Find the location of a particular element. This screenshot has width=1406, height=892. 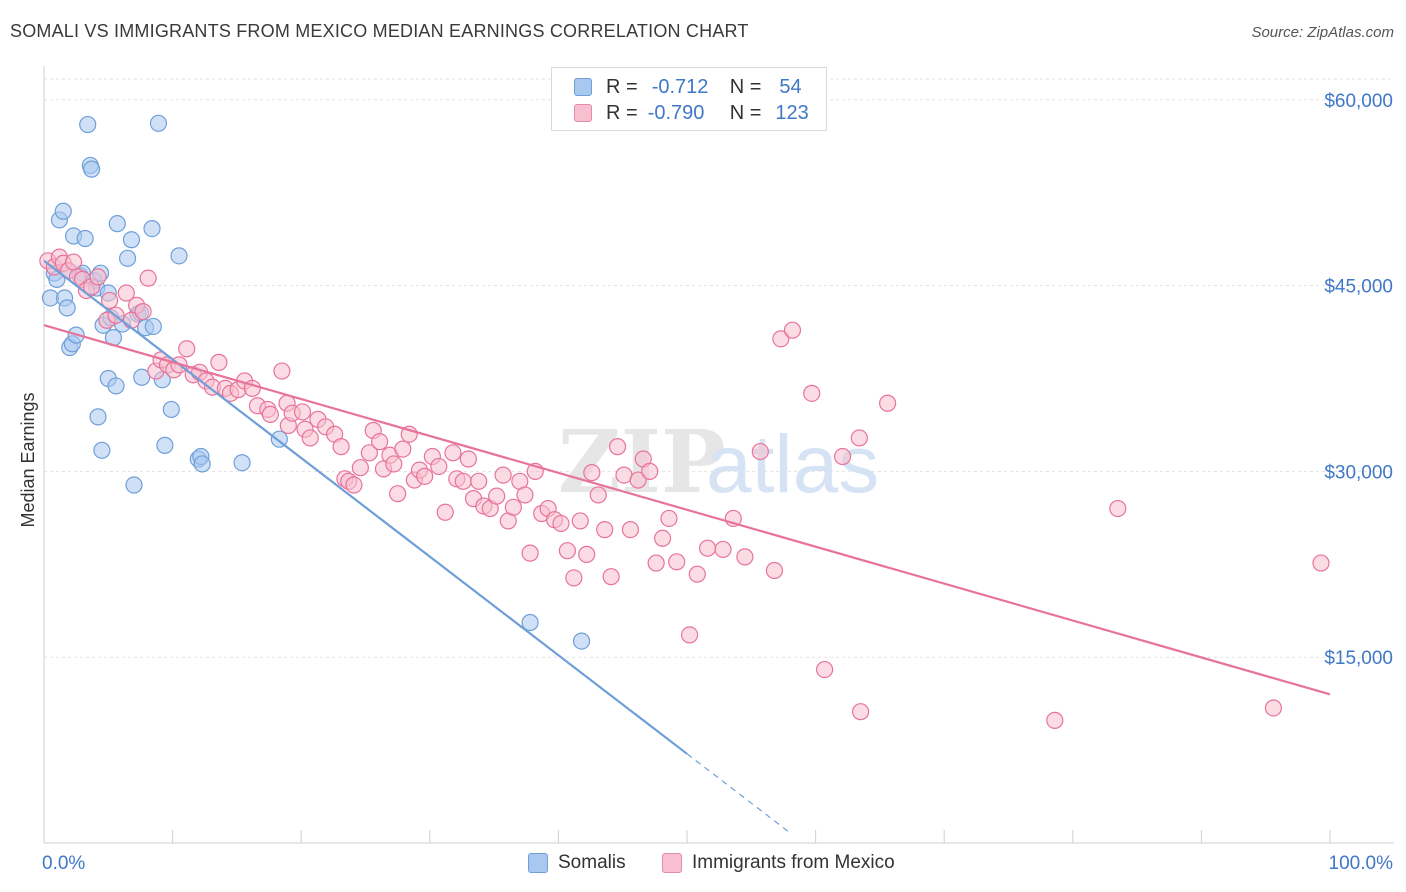

bottom-legend-mexico: Immigrants from Mexico is located at coordinates (778, 863).